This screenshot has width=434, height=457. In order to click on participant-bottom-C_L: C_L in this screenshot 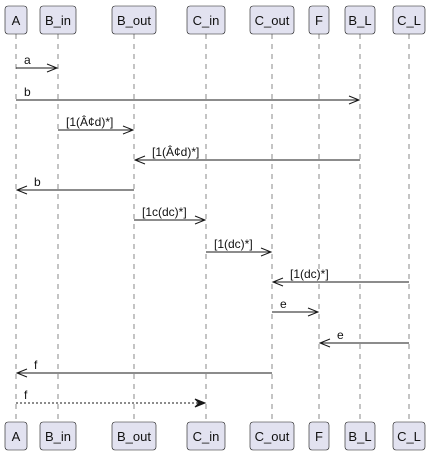, I will do `click(409, 436)`.